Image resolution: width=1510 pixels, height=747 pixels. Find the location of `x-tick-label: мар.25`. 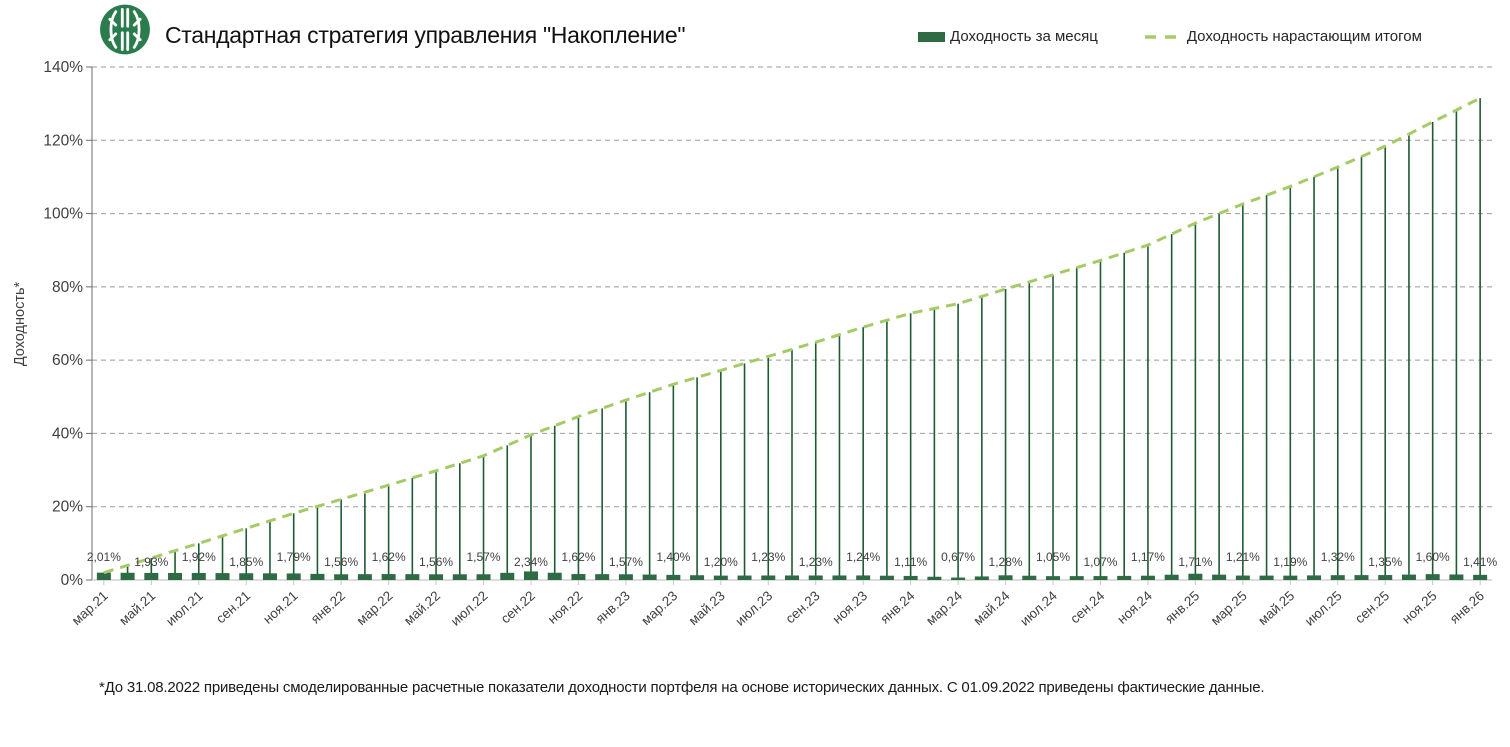

x-tick-label: мар.25 is located at coordinates (1229, 608).